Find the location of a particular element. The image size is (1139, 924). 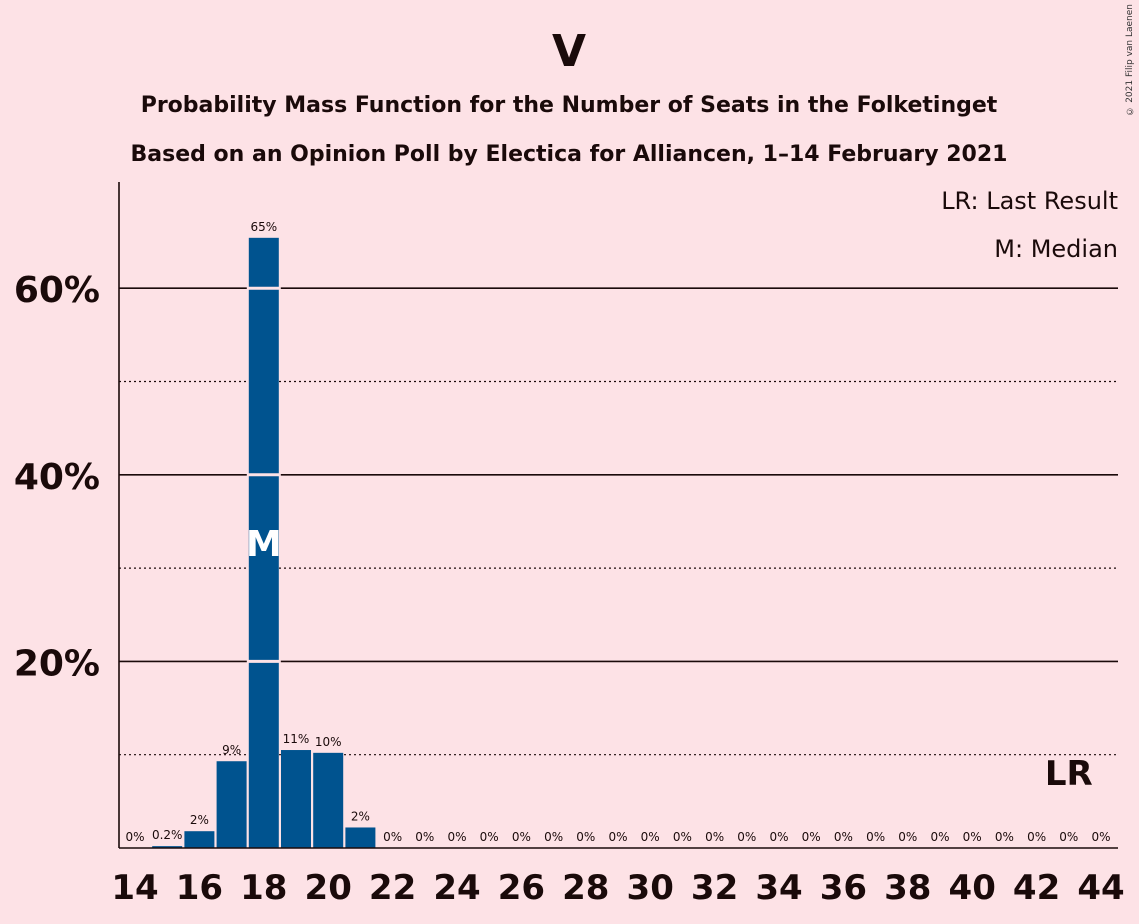

x-tick-label: 32 is located at coordinates (714, 888).